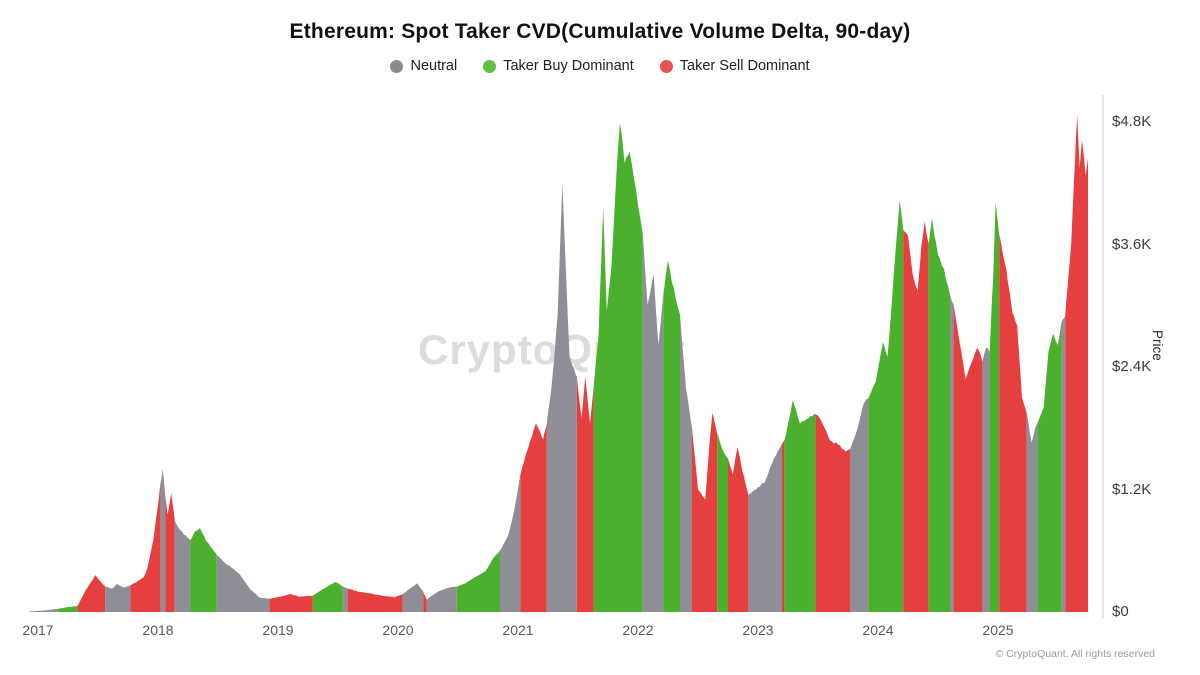 This screenshot has width=1200, height=675. Describe the element at coordinates (1132, 366) in the screenshot. I see `y-tick-label: $2.4K` at that location.